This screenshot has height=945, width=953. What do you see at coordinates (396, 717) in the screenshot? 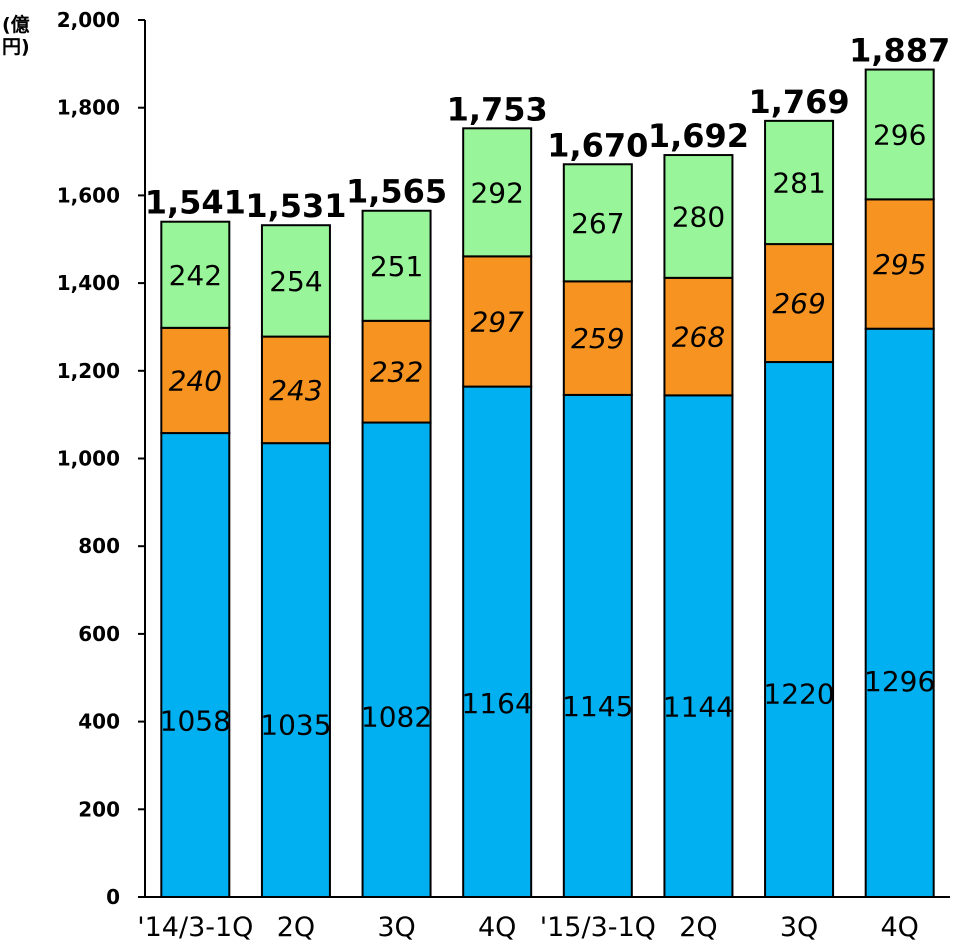
I see `data-label: 1082` at bounding box center [396, 717].